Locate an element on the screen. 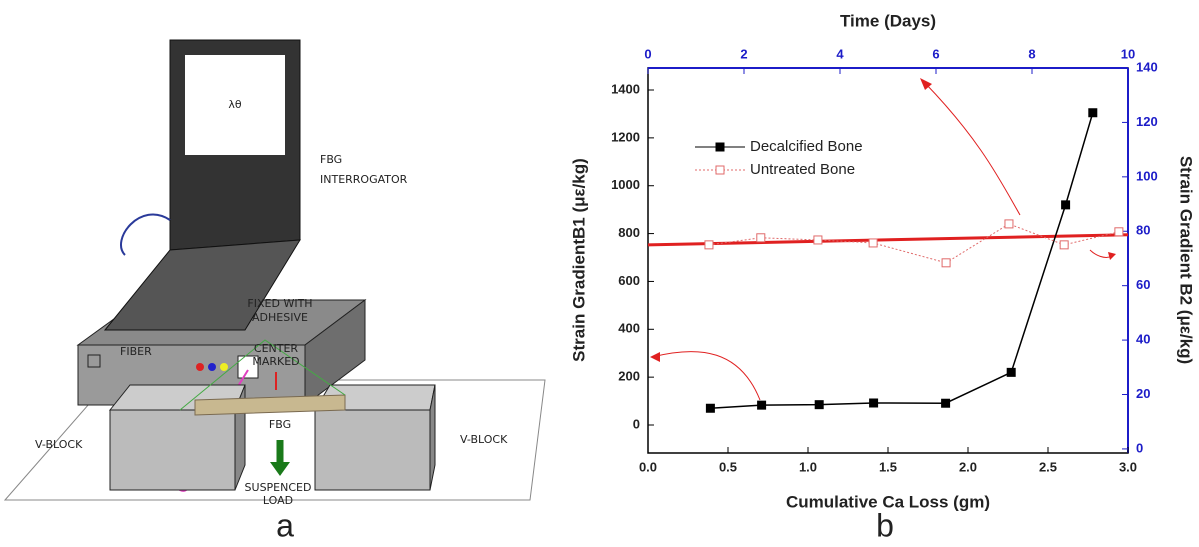 This screenshot has width=1199, height=547. cable is located at coordinates (145, 234).